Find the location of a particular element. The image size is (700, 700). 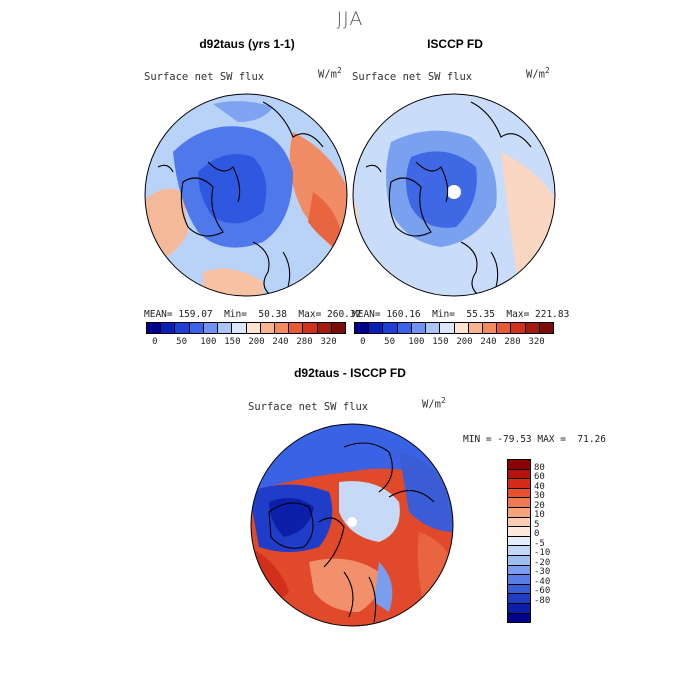

right-panel-subtitle: Surface net SW flux is located at coordinates (412, 77).